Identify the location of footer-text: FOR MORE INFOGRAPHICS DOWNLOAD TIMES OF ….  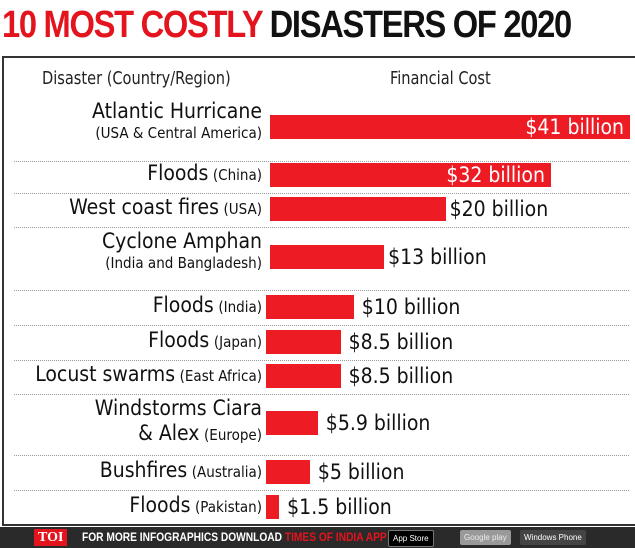
(234, 537).